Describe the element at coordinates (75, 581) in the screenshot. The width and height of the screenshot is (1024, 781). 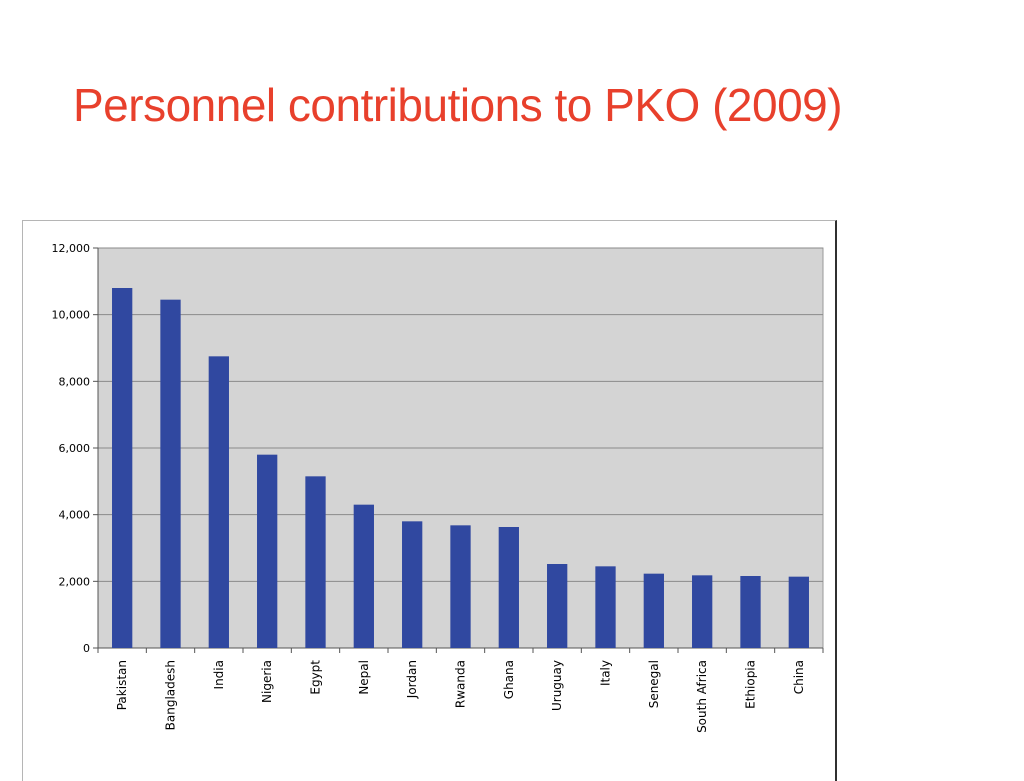
I see `y-tick-label: 2,000` at that location.